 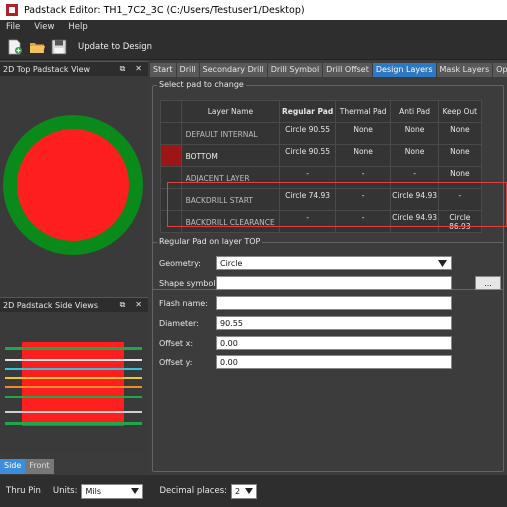 What do you see at coordinates (73, 397) in the screenshot?
I see `layer-line-green-mid` at bounding box center [73, 397].